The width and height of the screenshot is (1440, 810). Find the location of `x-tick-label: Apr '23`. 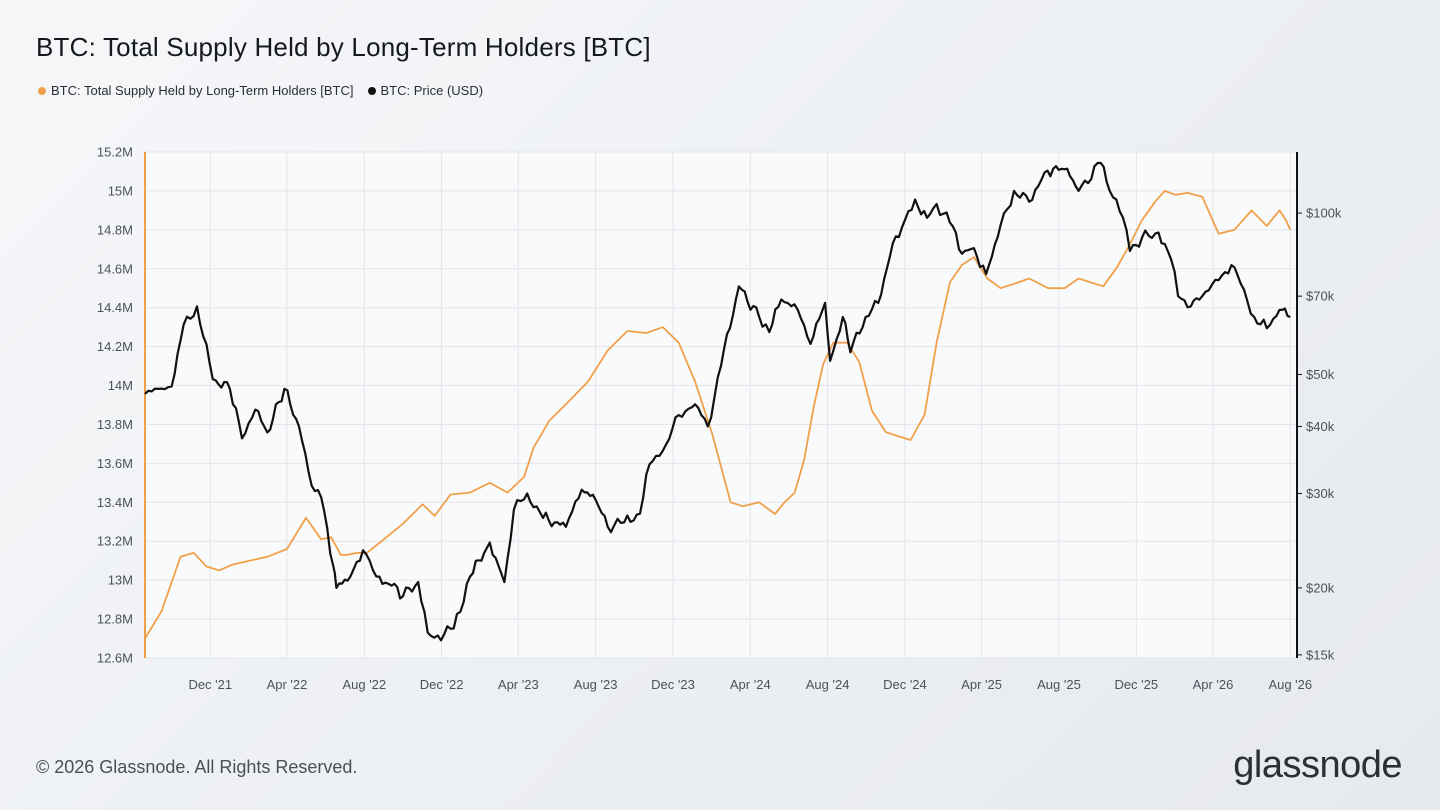

x-tick-label: Apr '23 is located at coordinates (518, 684).